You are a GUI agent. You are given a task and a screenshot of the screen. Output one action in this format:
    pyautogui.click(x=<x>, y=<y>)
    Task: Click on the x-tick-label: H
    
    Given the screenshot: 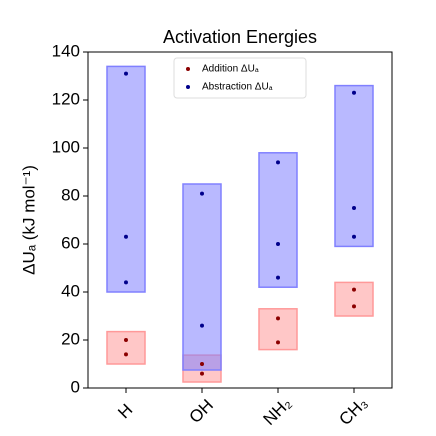 What is the action you would take?
    pyautogui.click(x=125, y=411)
    